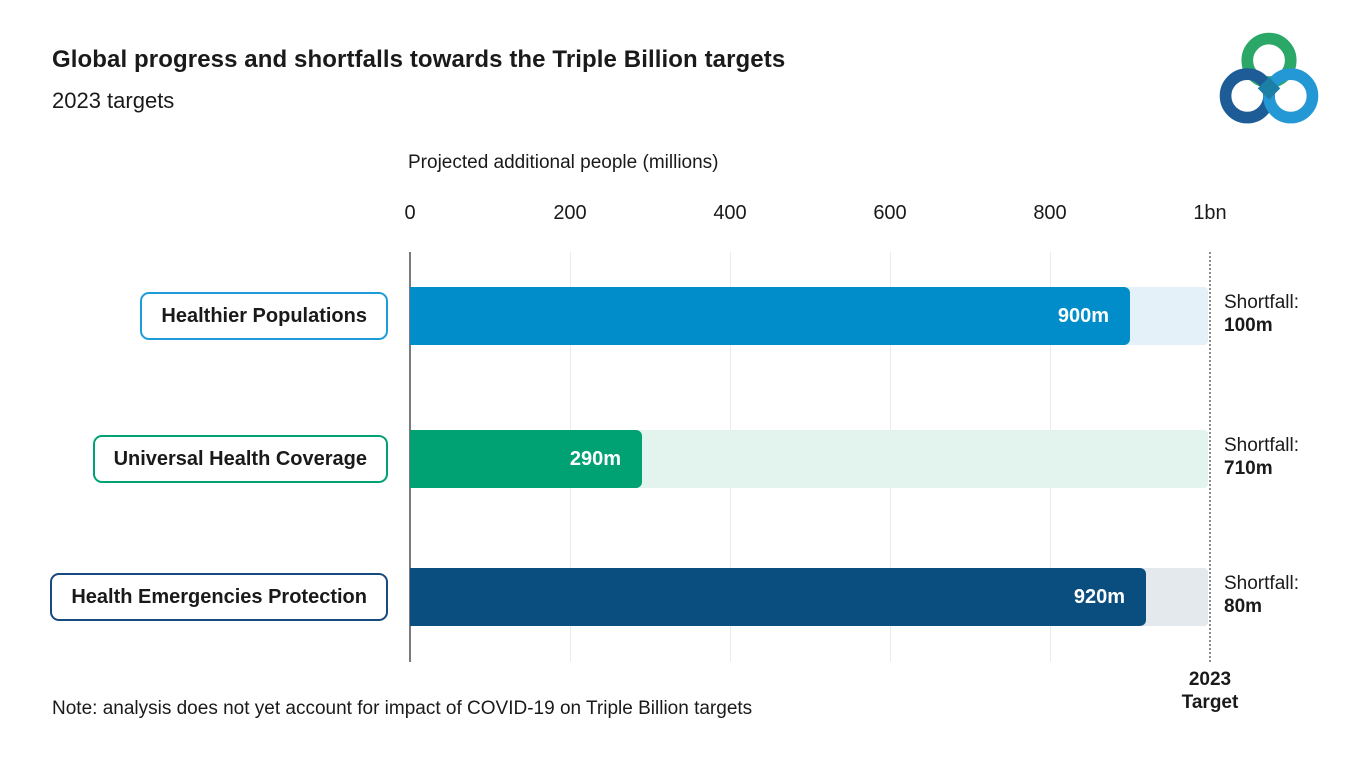 The image size is (1366, 768). I want to click on target-label-2023: 2023 Target, so click(1210, 691).